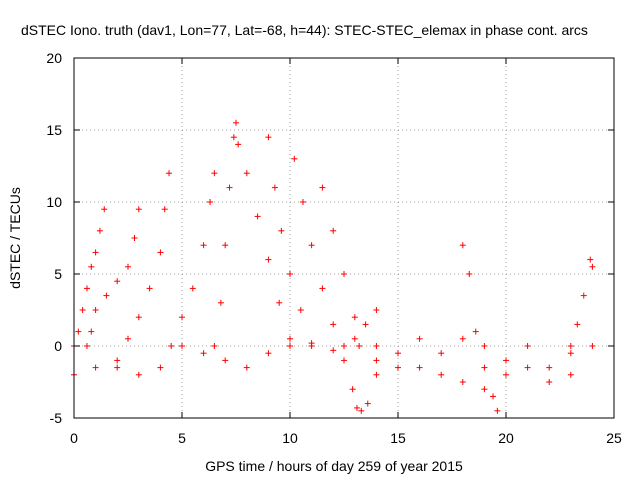  What do you see at coordinates (56, 418) in the screenshot?
I see `y-tick-label: -5` at bounding box center [56, 418].